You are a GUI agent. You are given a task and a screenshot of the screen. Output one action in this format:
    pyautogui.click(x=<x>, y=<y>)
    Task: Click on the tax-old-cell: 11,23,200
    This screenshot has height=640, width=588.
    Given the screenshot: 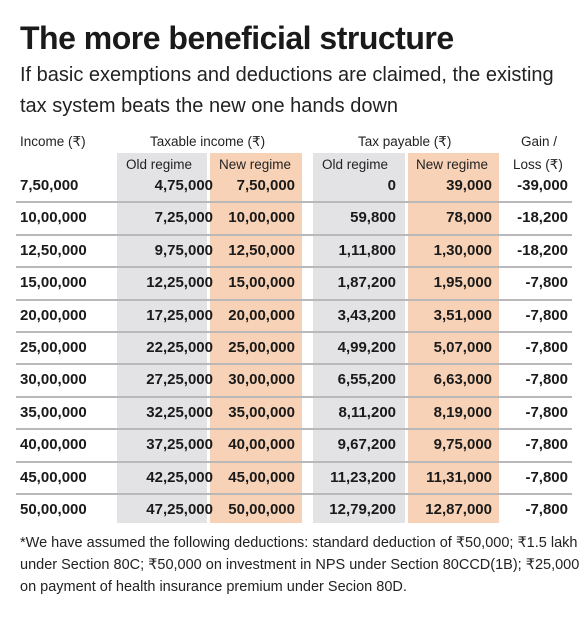 What is the action you would take?
    pyautogui.click(x=363, y=477)
    